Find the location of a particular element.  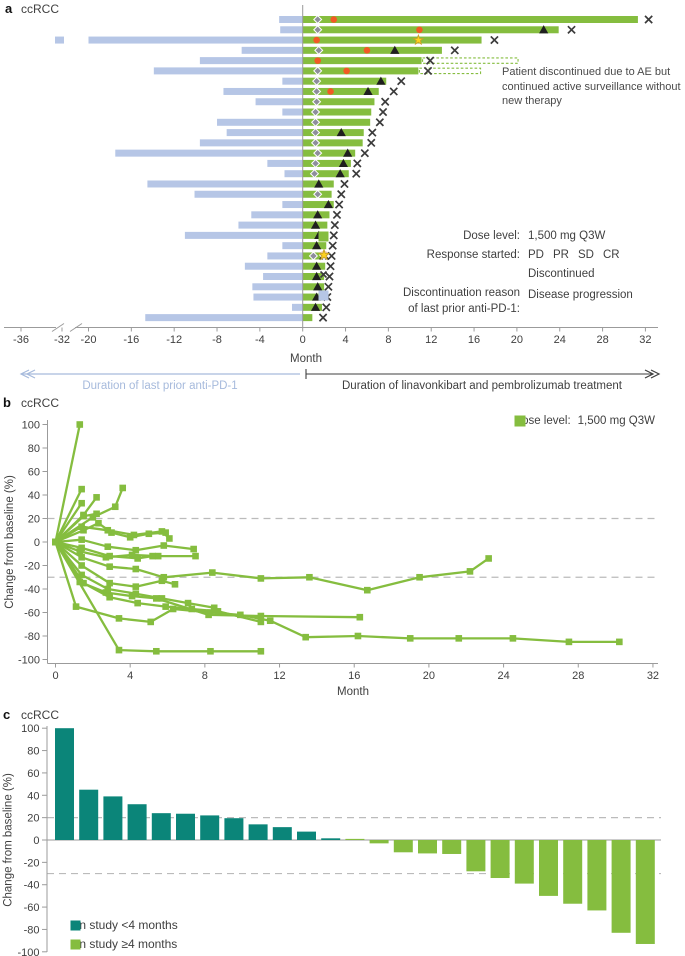

response-started-label: Response started: is located at coordinates (473, 255).